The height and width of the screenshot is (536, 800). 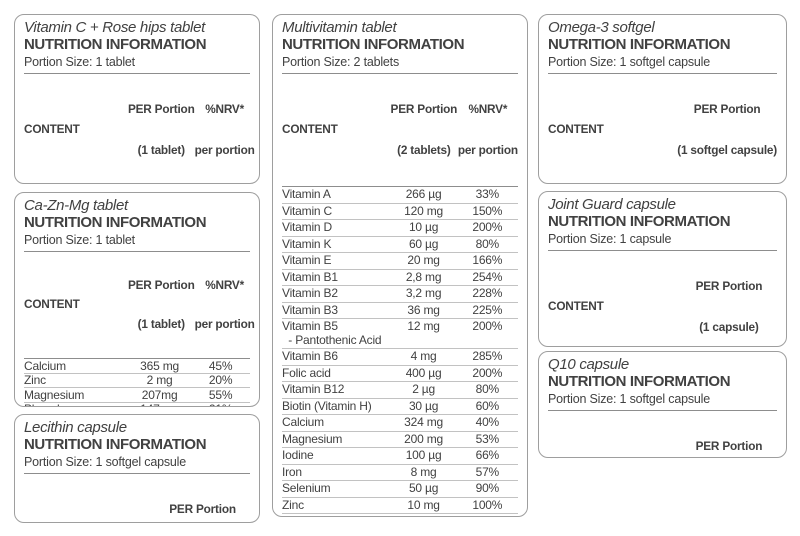 I want to click on table-row: Phosphorus147 mg21%, so click(x=137, y=403).